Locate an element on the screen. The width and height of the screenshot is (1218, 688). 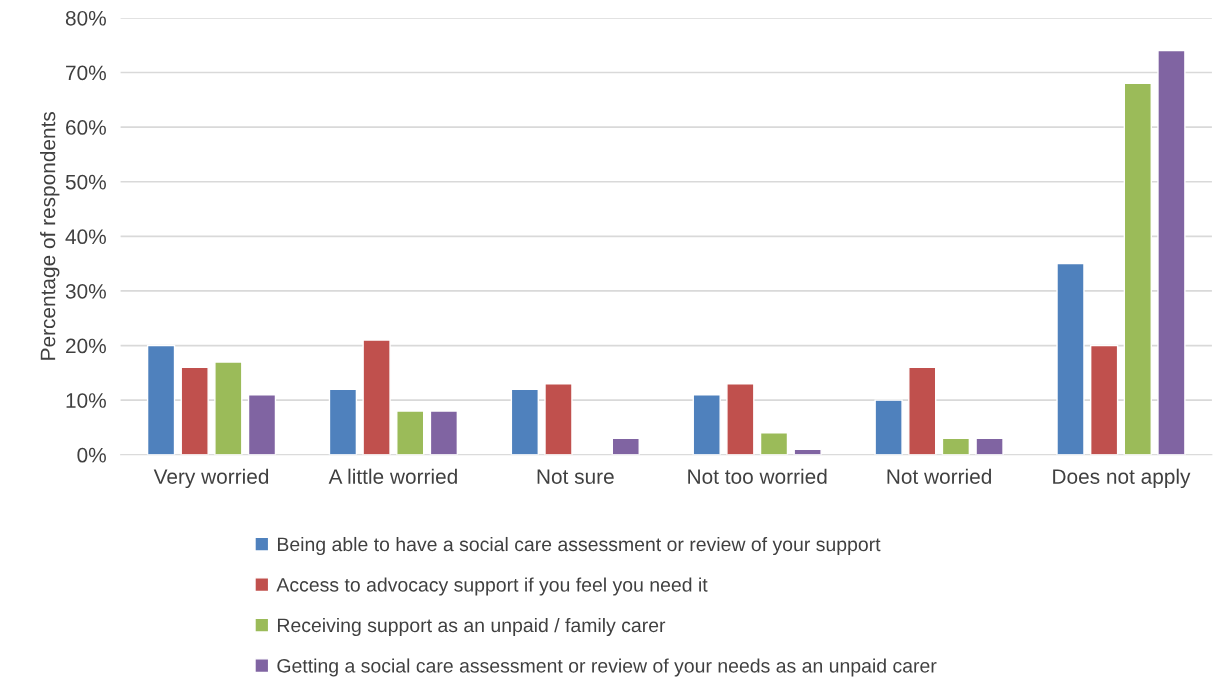
y-tick-label: 30% is located at coordinates (85, 291).